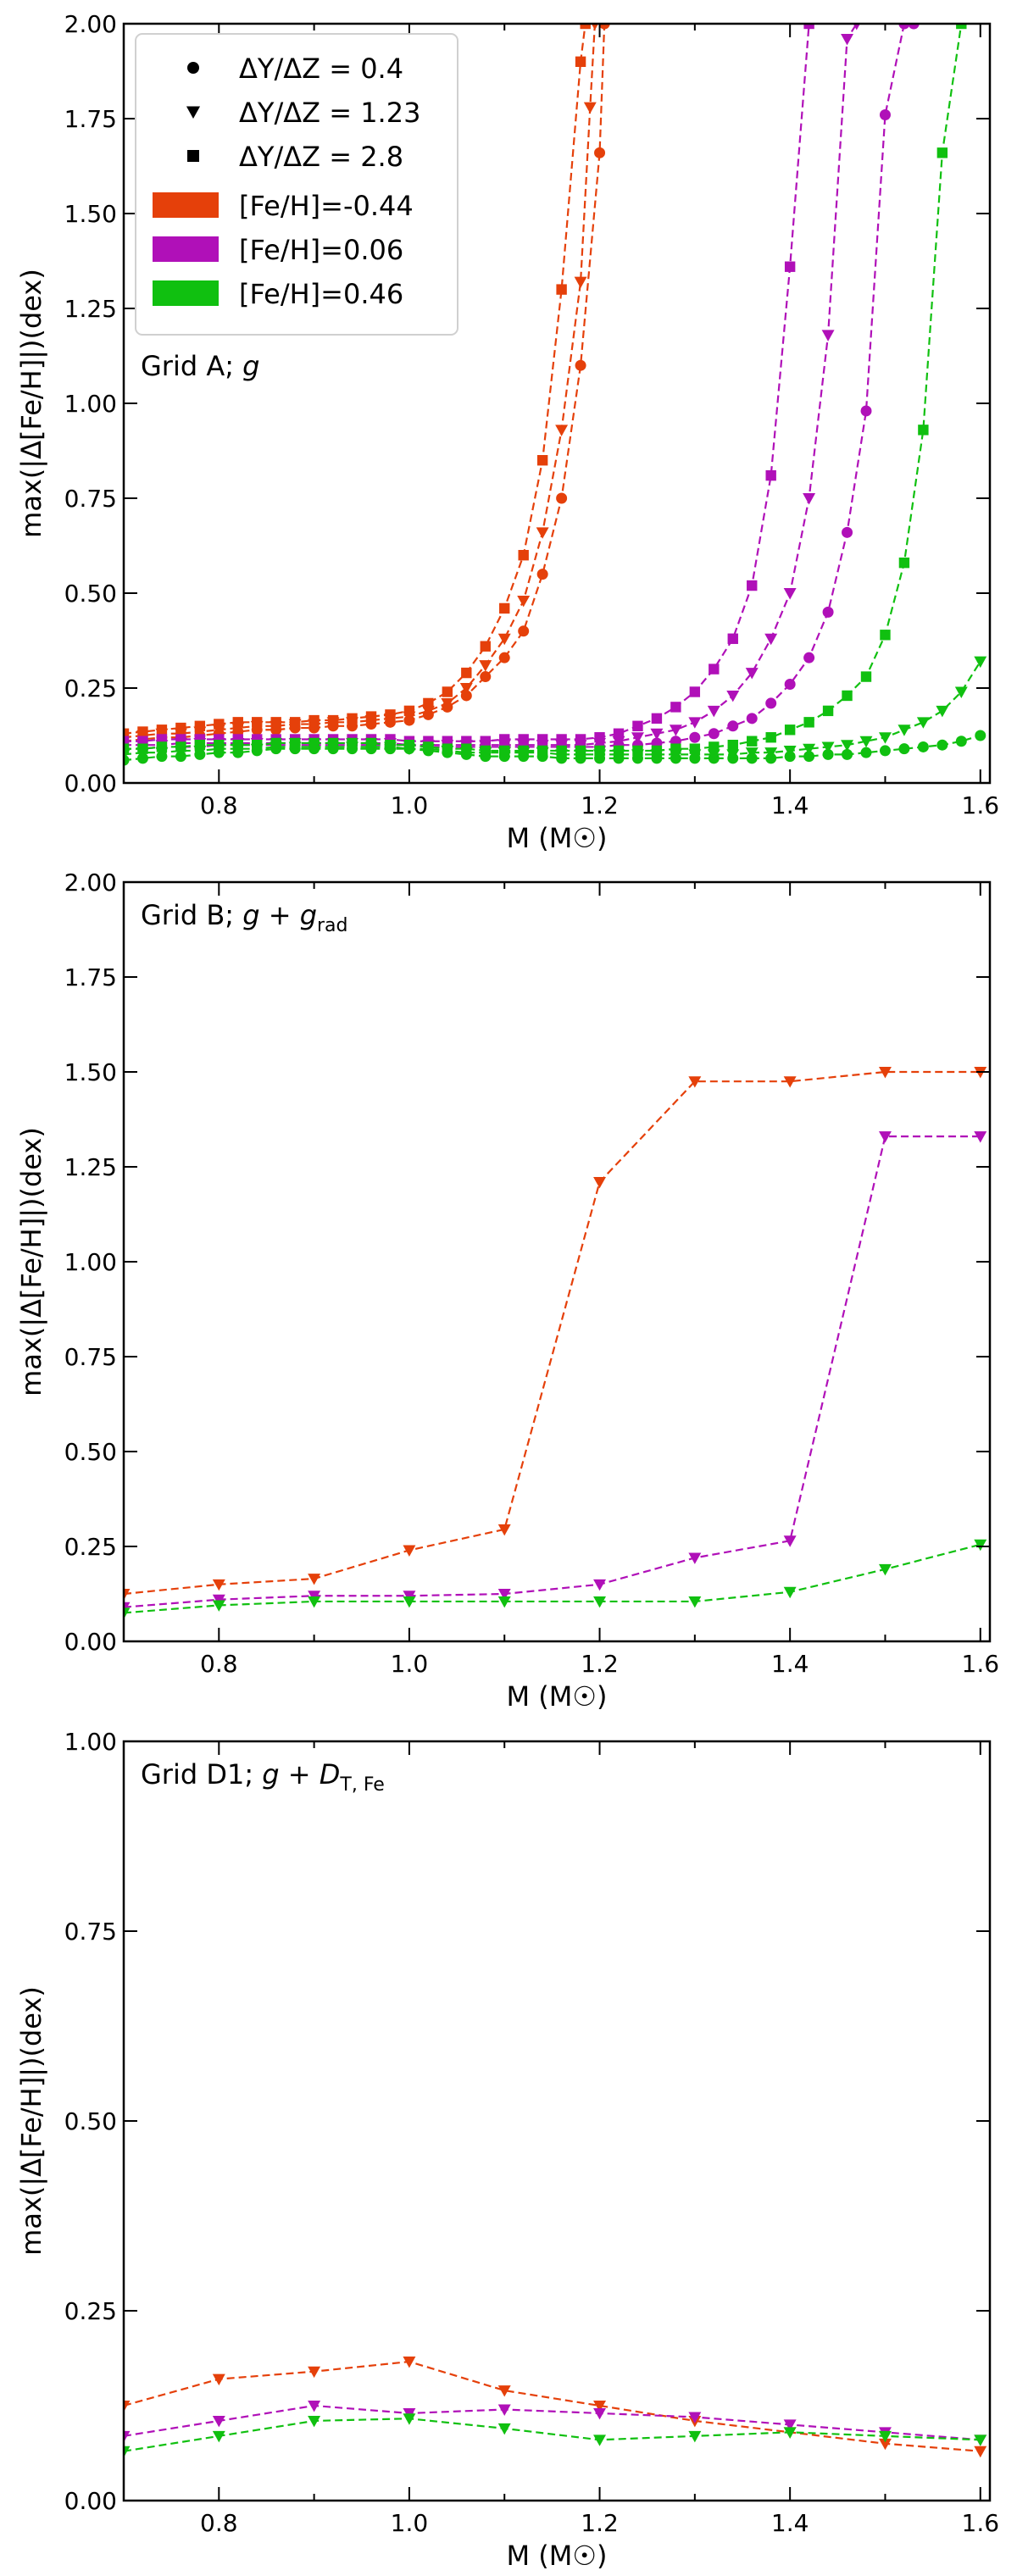  What do you see at coordinates (90, 1262) in the screenshot?
I see `y-tick-label: 1.00` at bounding box center [90, 1262].